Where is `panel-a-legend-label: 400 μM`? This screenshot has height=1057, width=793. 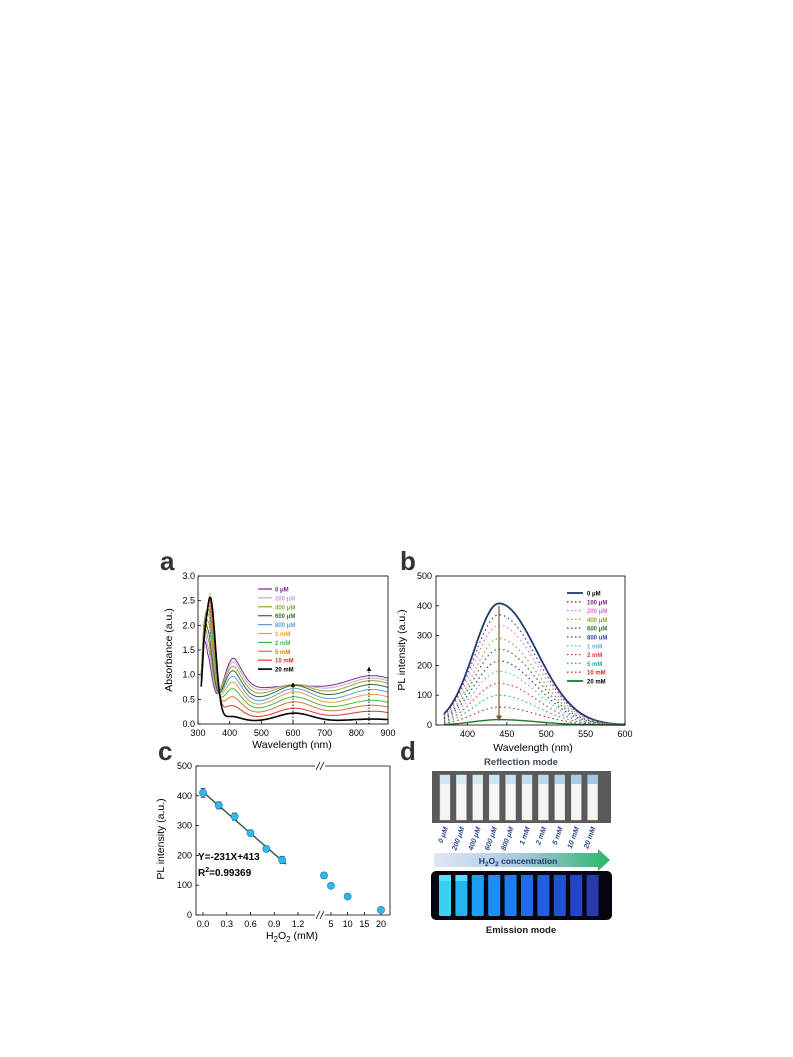
panel-a-legend-label: 400 μM is located at coordinates (285, 608).